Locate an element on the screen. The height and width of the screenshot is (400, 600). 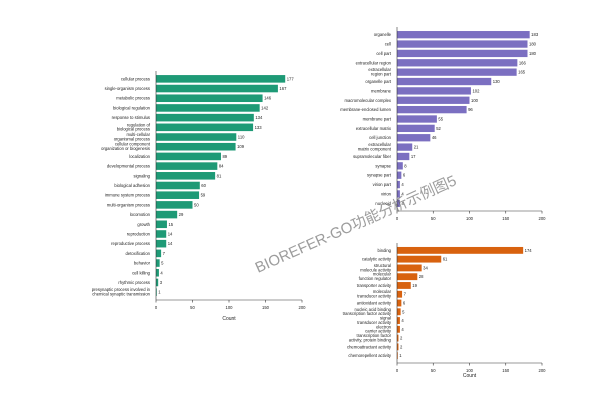
cc-category-label: membrane-enclosed lumen is located at coordinates (365, 109).